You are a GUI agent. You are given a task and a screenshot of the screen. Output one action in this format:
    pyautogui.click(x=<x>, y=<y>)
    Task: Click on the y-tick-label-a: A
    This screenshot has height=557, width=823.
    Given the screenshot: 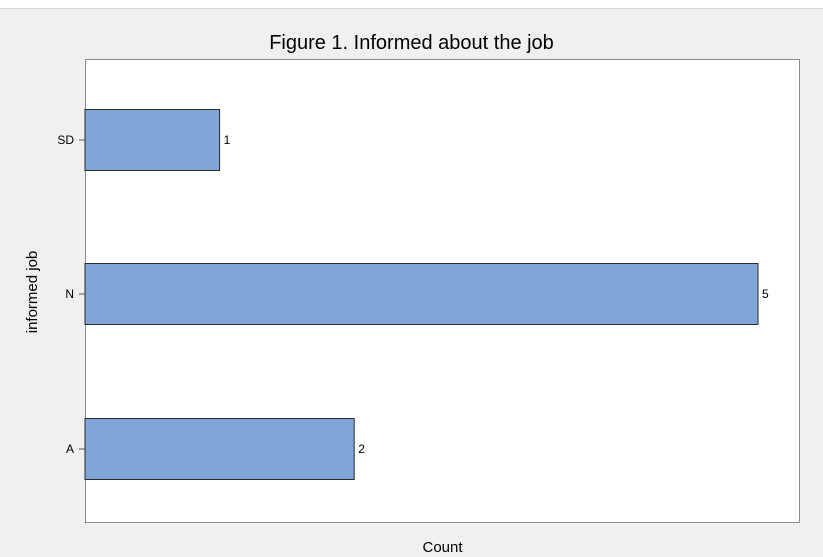 What is the action you would take?
    pyautogui.click(x=70, y=449)
    